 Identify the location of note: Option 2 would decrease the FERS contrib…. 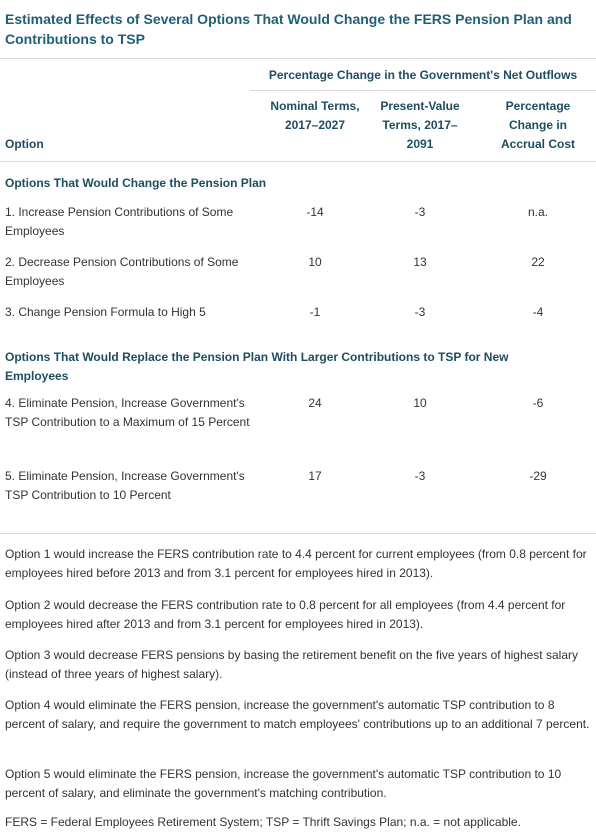
(285, 614).